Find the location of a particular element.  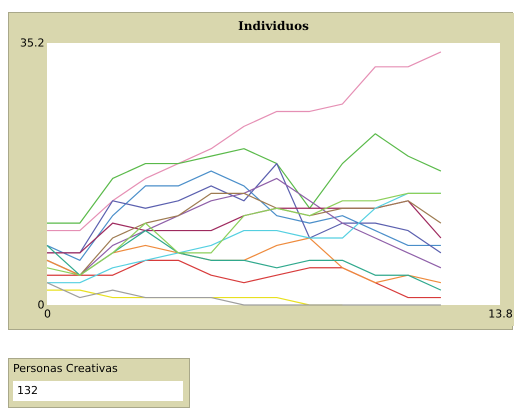

y-tick-label: 35.2 is located at coordinates (32, 43).